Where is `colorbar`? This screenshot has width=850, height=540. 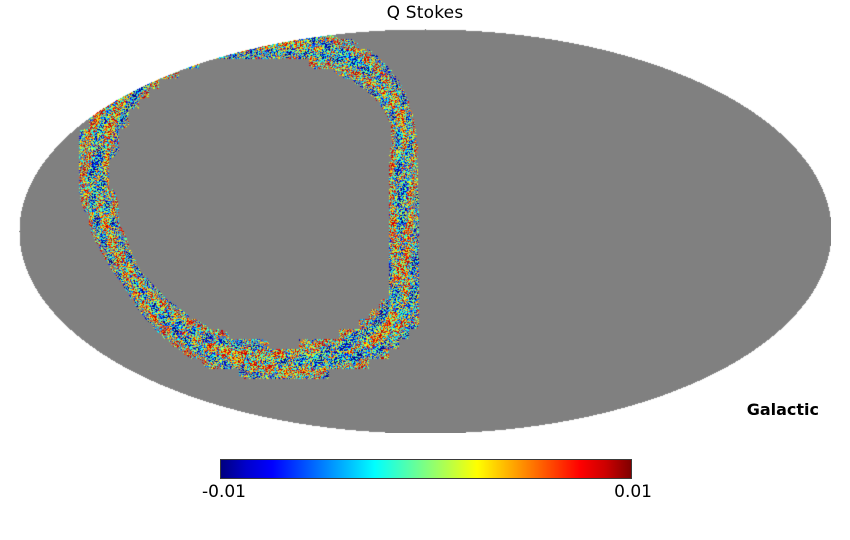 colorbar is located at coordinates (426, 469).